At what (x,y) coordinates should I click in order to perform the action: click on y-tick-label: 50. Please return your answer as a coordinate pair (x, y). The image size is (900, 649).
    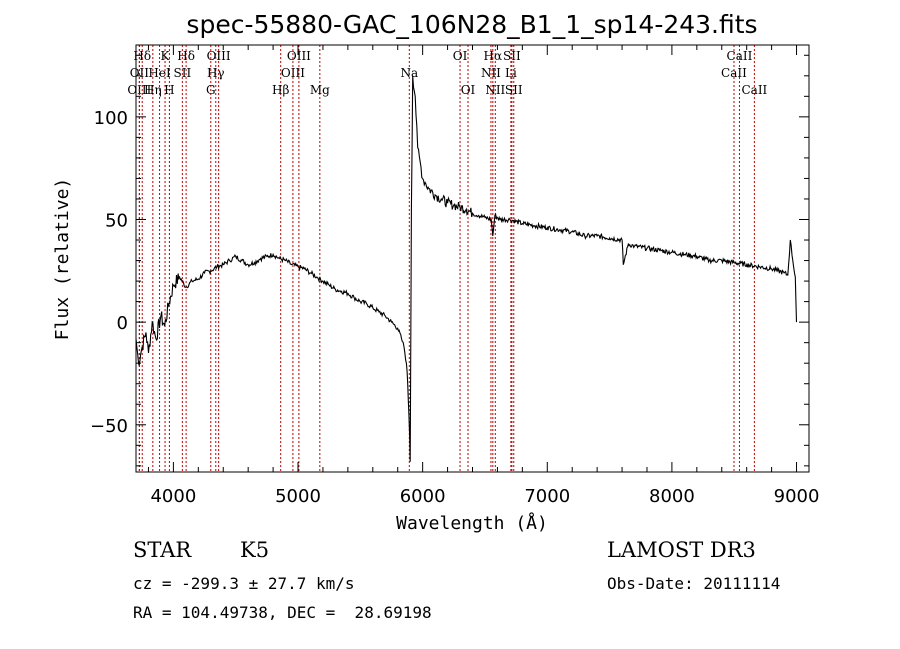
    Looking at the image, I should click on (116, 220).